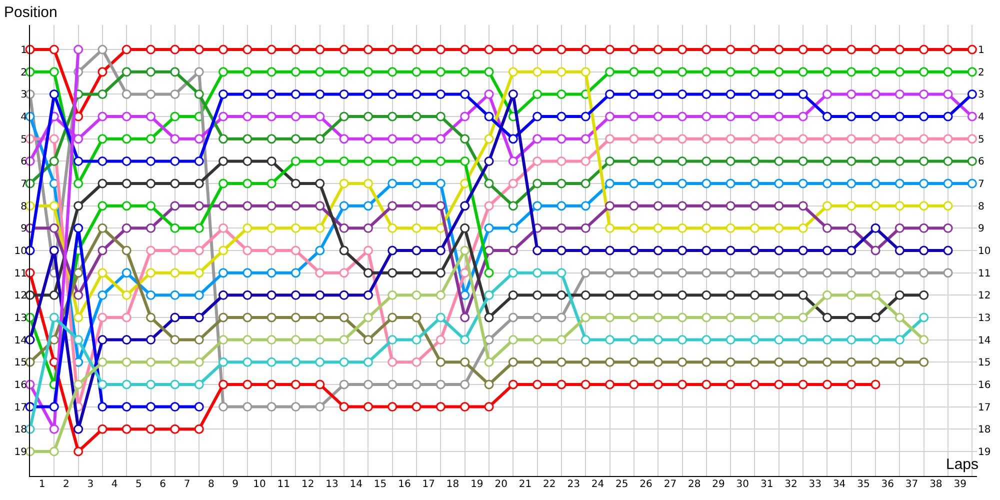  Describe the element at coordinates (31, 12) in the screenshot. I see `y-axis-title: Position` at that location.